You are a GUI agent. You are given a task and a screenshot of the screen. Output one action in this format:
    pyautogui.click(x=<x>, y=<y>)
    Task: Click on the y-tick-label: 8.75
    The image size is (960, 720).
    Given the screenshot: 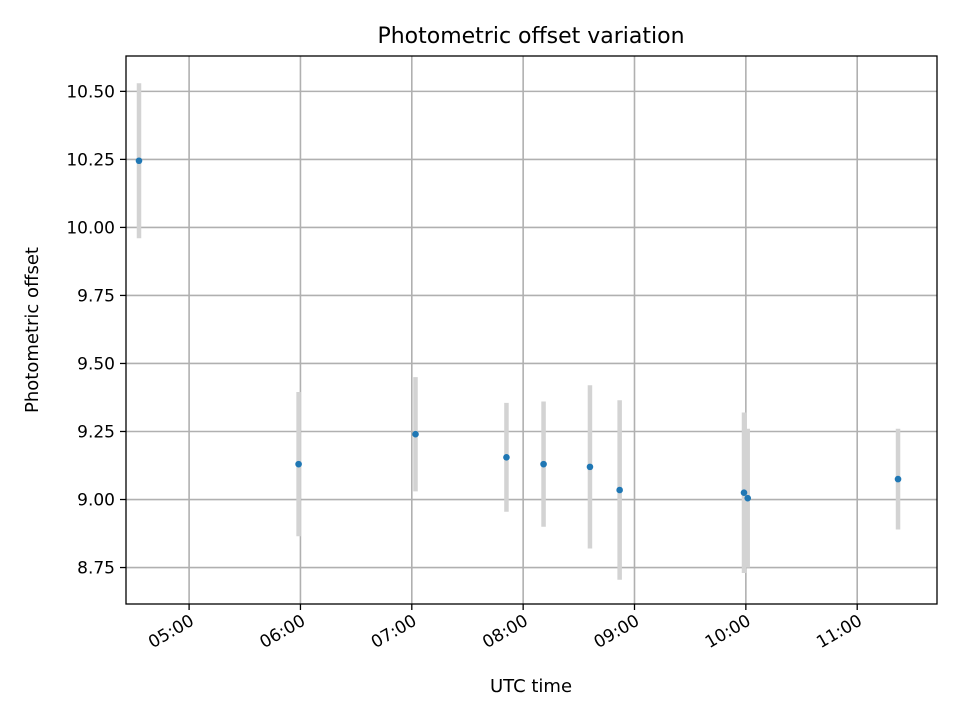 What is the action you would take?
    pyautogui.click(x=96, y=569)
    